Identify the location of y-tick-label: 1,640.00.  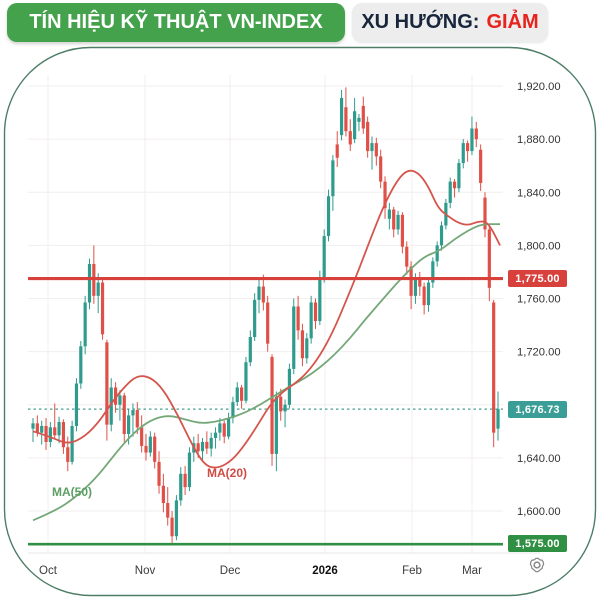
(539, 459).